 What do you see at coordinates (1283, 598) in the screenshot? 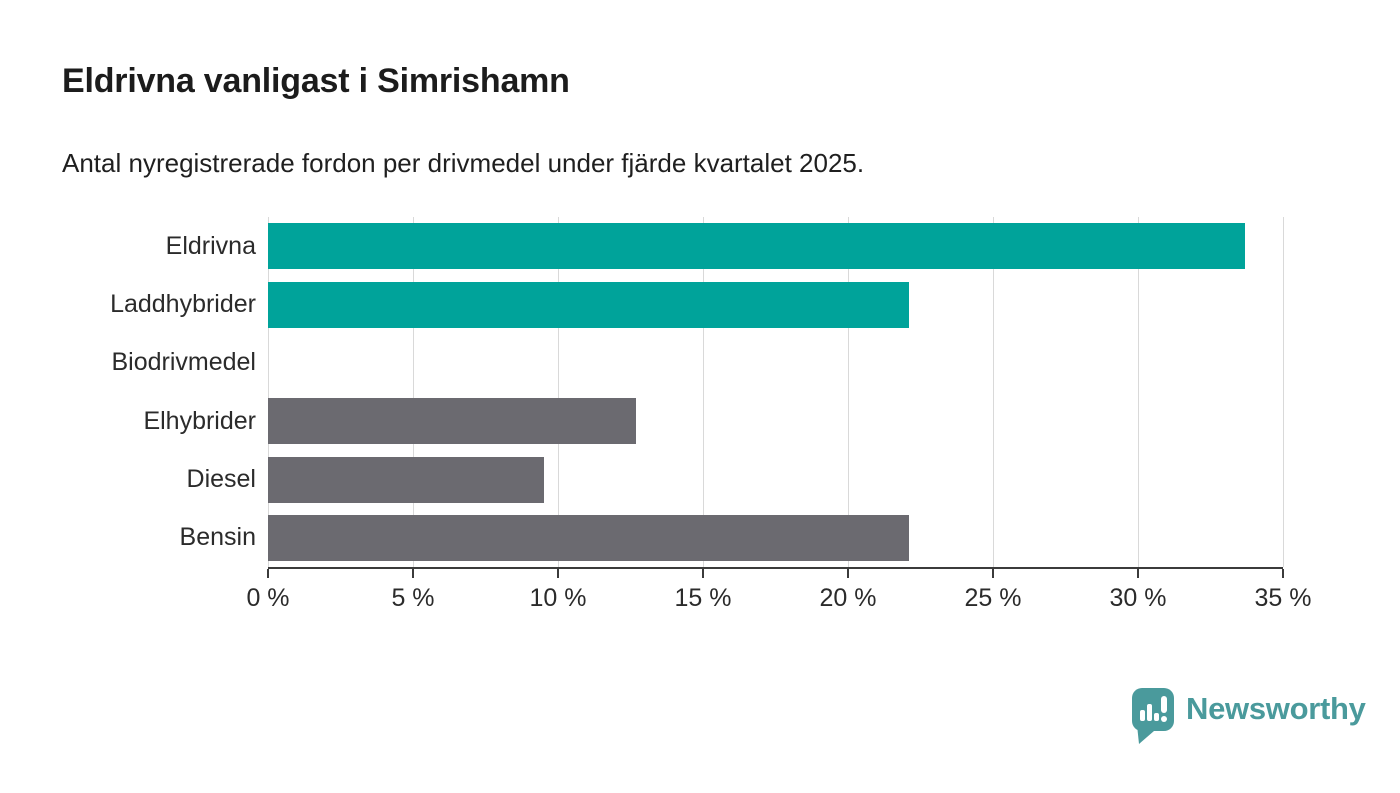
I see `x-axis-tick-label: 35 %` at bounding box center [1283, 598].